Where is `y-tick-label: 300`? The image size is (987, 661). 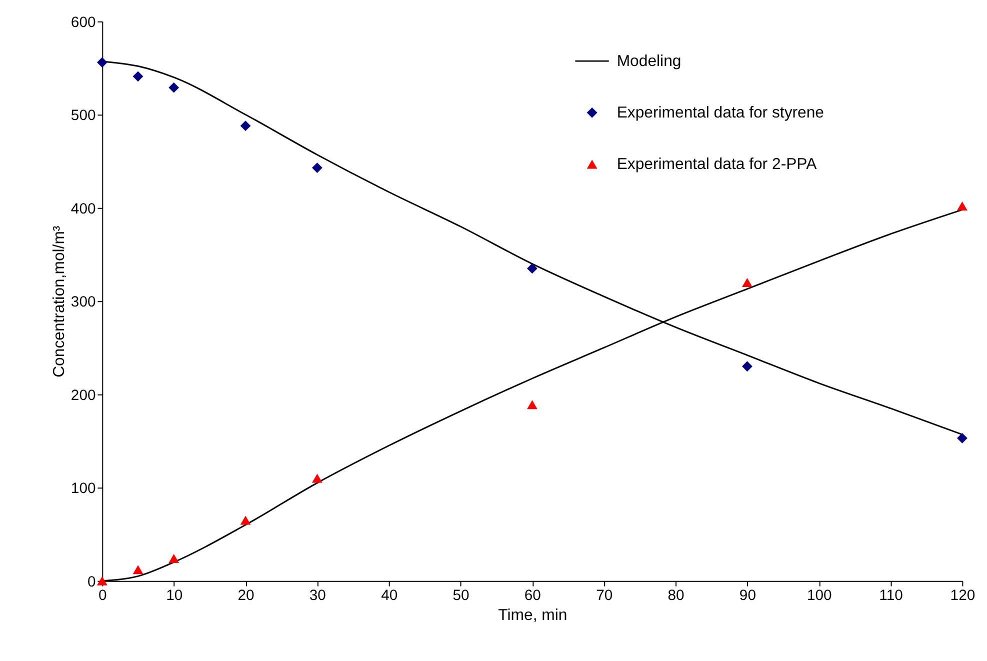
y-tick-label: 300 is located at coordinates (83, 302).